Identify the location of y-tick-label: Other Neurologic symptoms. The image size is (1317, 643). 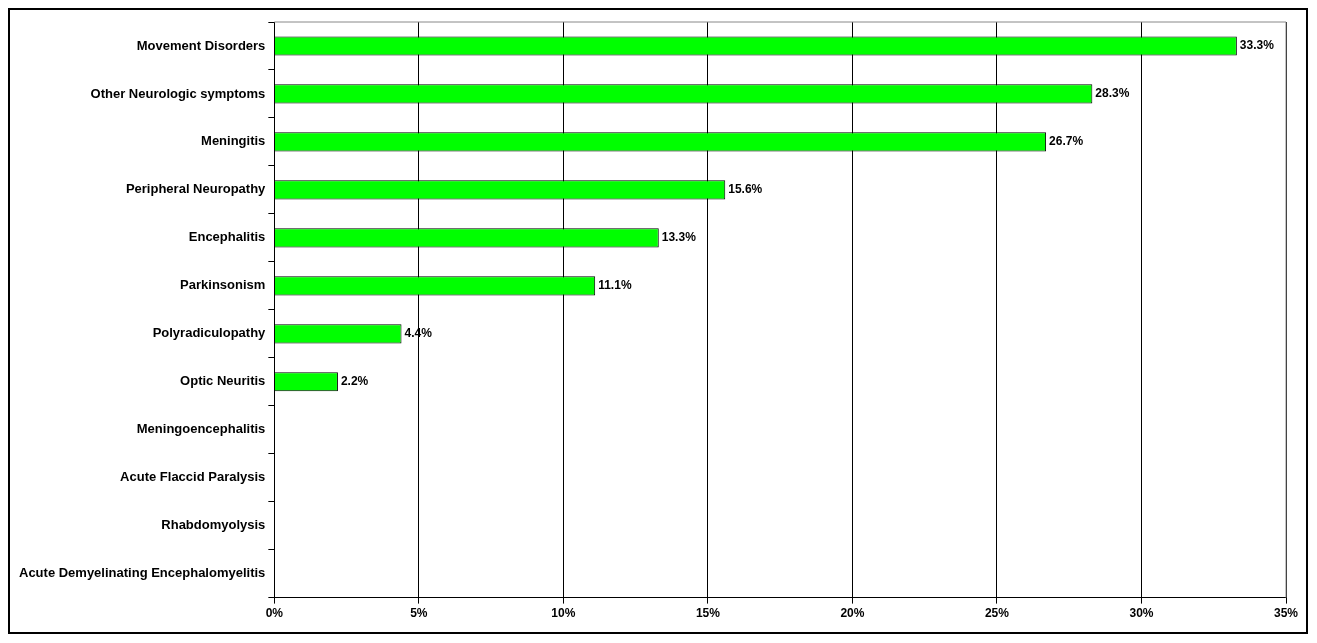
(178, 93).